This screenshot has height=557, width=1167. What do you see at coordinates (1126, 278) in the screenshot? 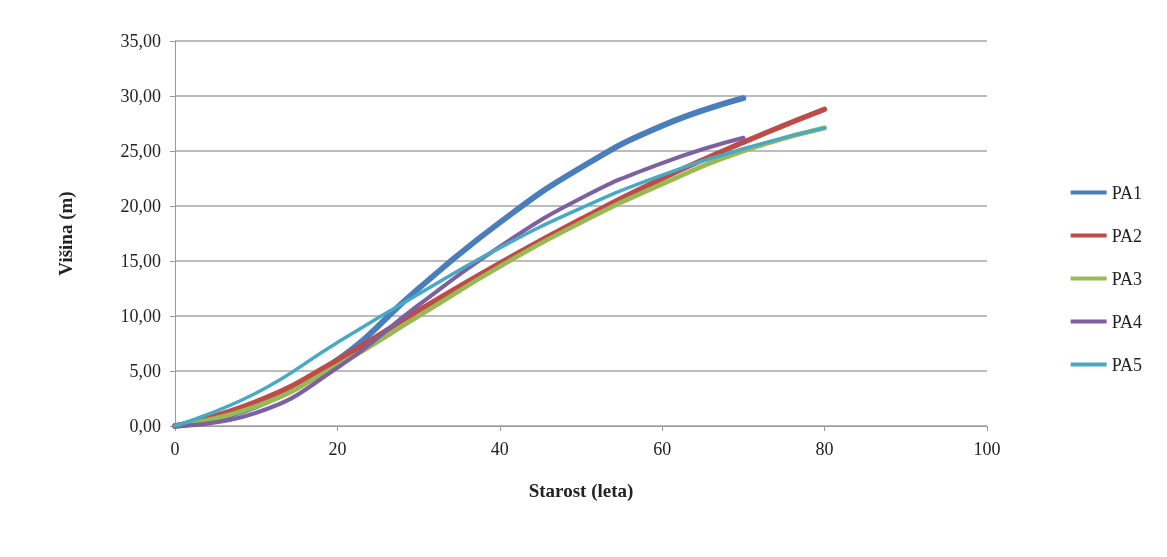
I see `legend-label: PA3` at bounding box center [1126, 278].